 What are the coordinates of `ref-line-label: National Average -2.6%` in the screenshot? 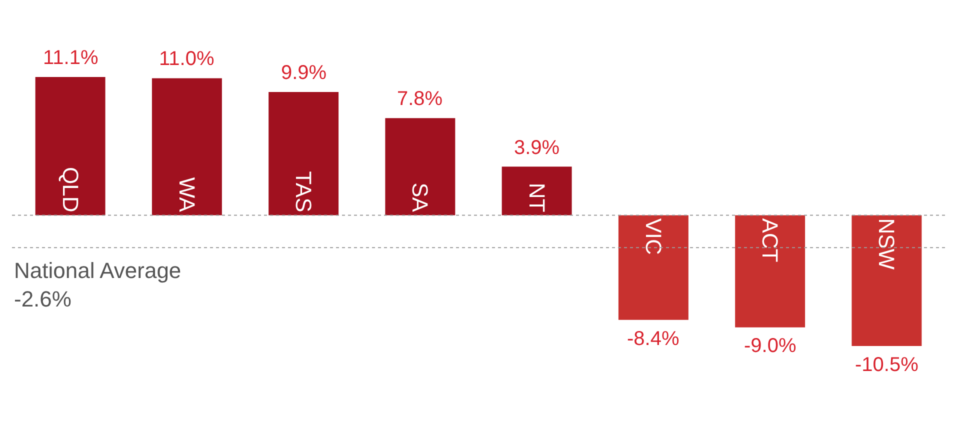 It's located at (98, 285).